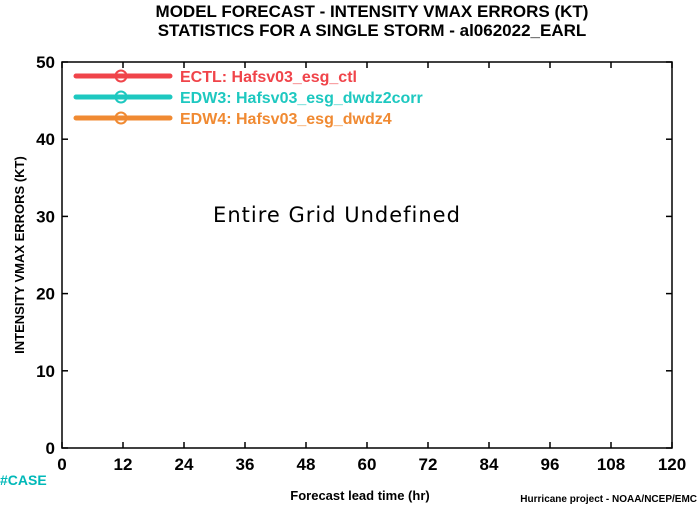 The image size is (700, 506). Describe the element at coordinates (184, 464) in the screenshot. I see `x-tick-label: 24` at that location.